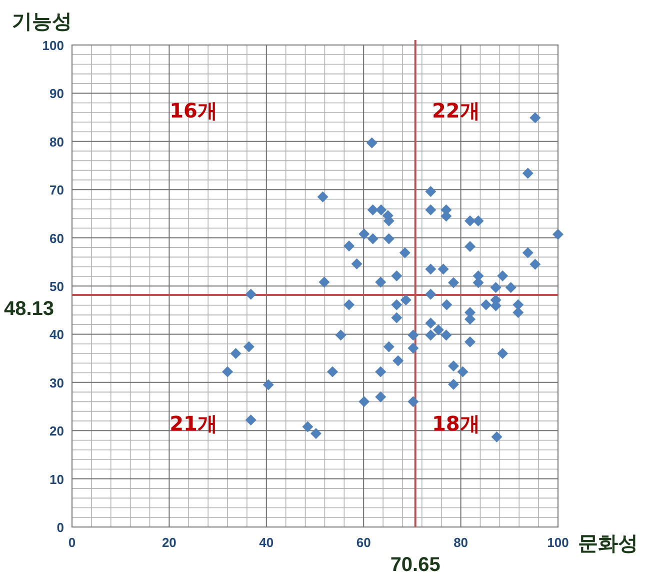 This screenshot has height=578, width=661. What do you see at coordinates (57, 382) in the screenshot?
I see `y-tick-label: 30` at bounding box center [57, 382].